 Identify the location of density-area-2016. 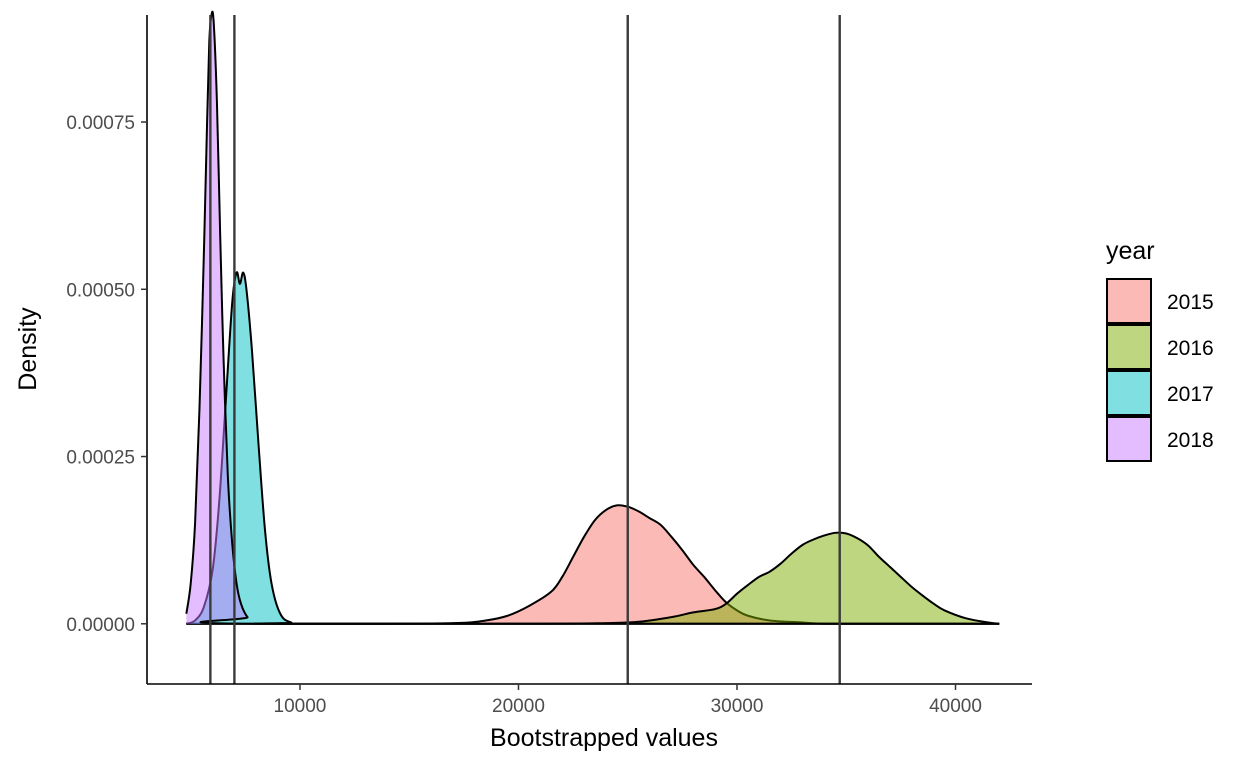
(593, 578).